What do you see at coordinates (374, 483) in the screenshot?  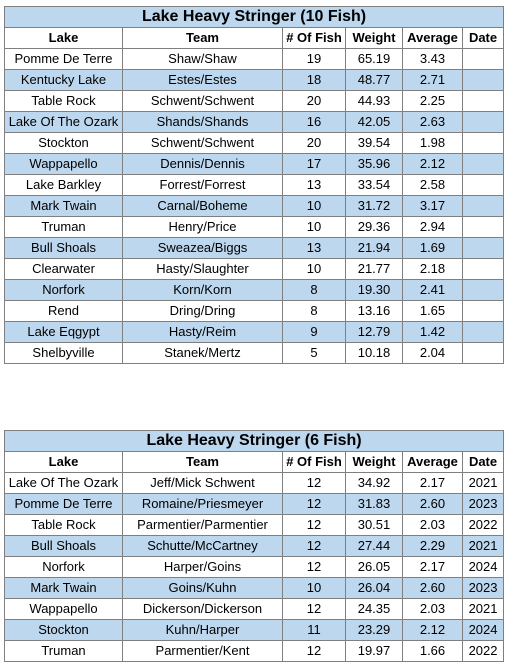 I see `cell-weight: 34.92` at bounding box center [374, 483].